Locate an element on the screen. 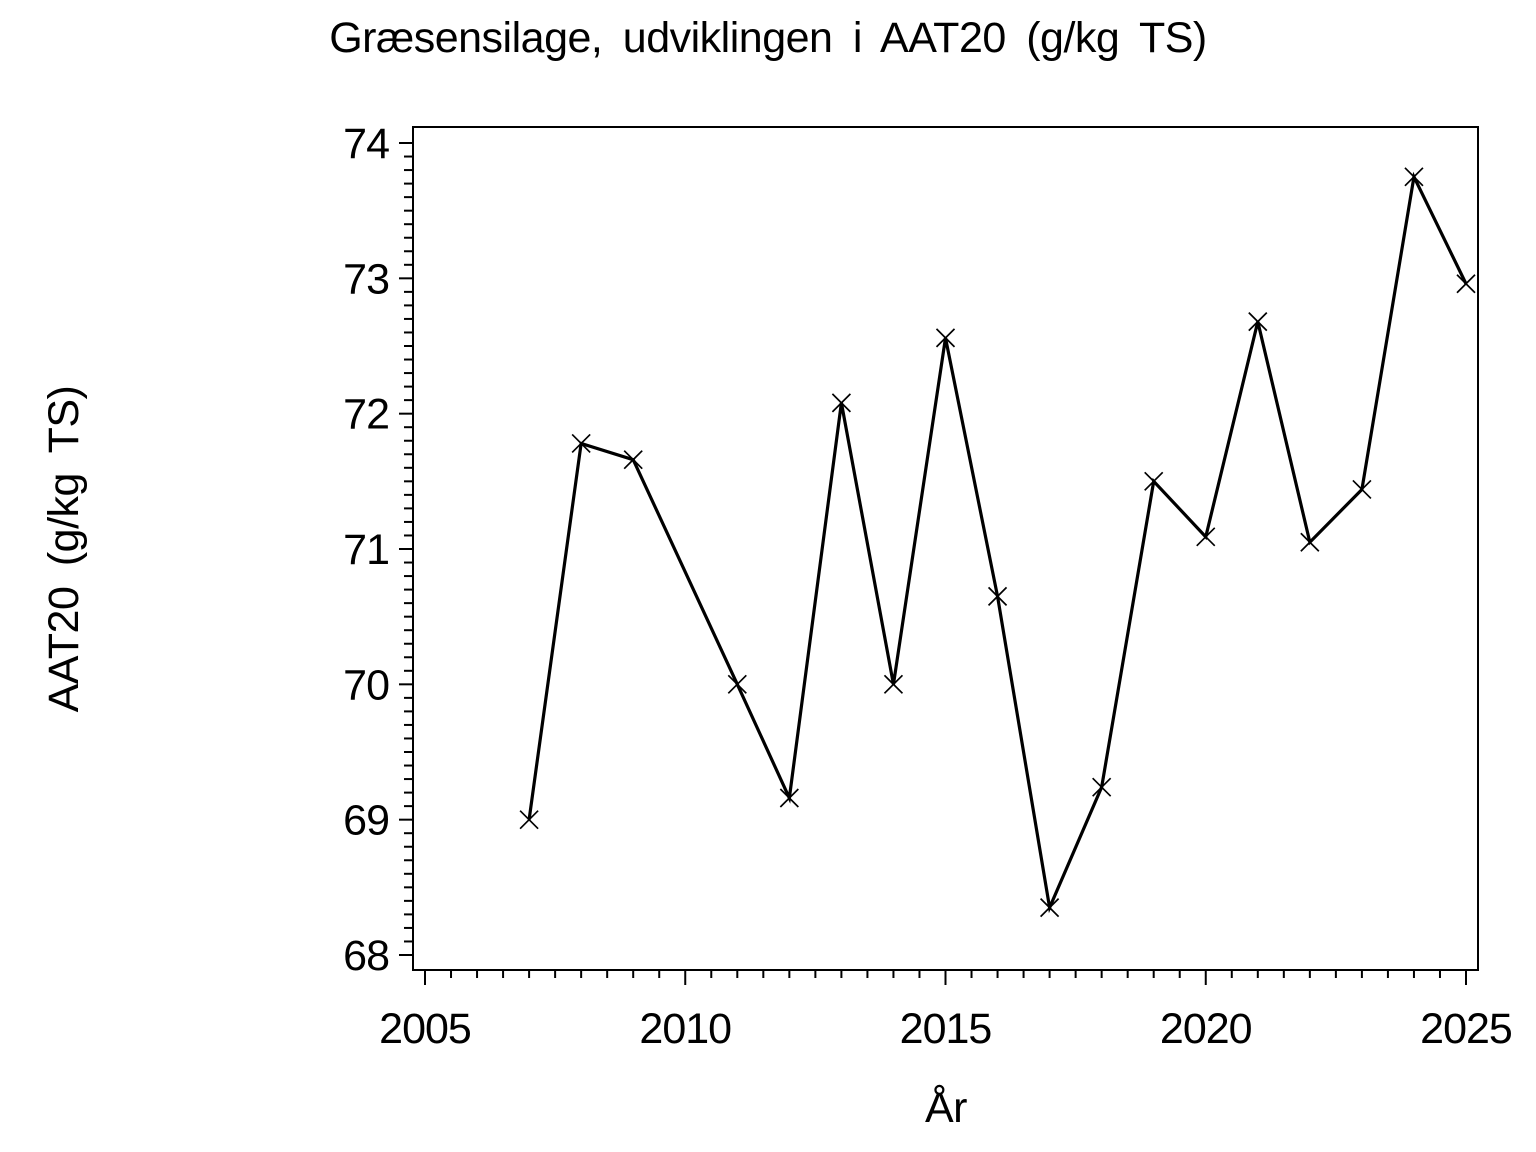  y-axis-title: AAT20 (g/kg TS) is located at coordinates (64, 549).